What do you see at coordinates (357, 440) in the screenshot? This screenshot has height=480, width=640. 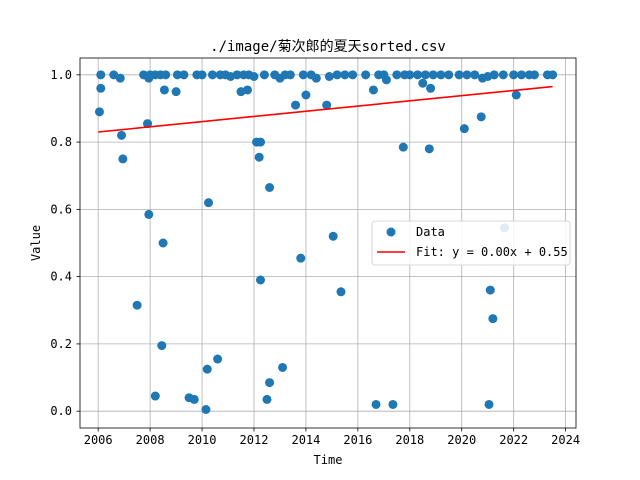 I see `x-tick-label: 2016` at bounding box center [357, 440].